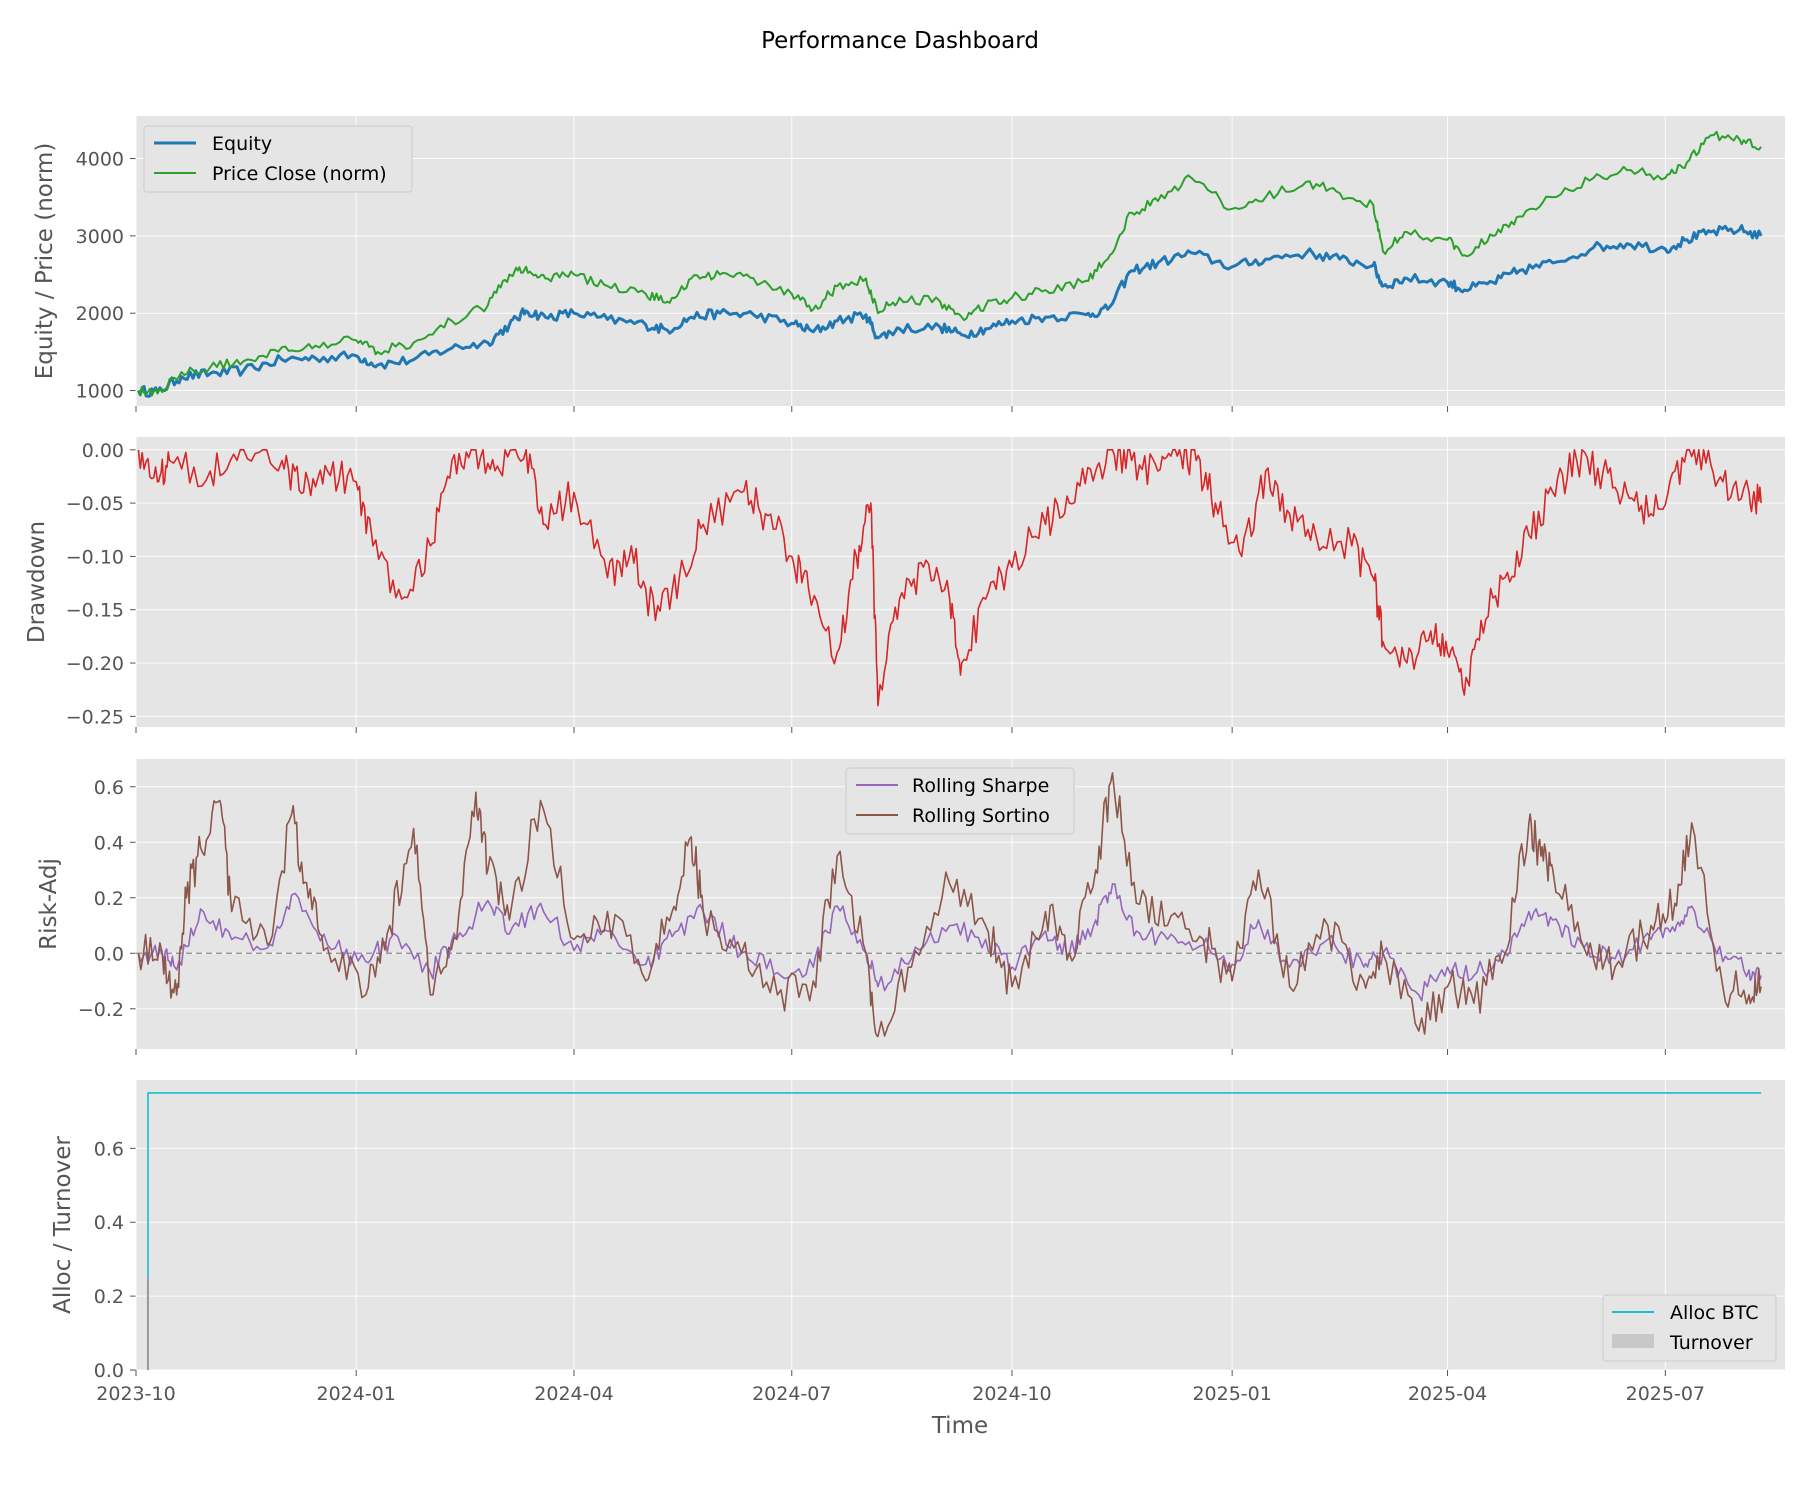 The image size is (1800, 1500). Describe the element at coordinates (95, 504) in the screenshot. I see `y-tick-label: −0.05` at that location.